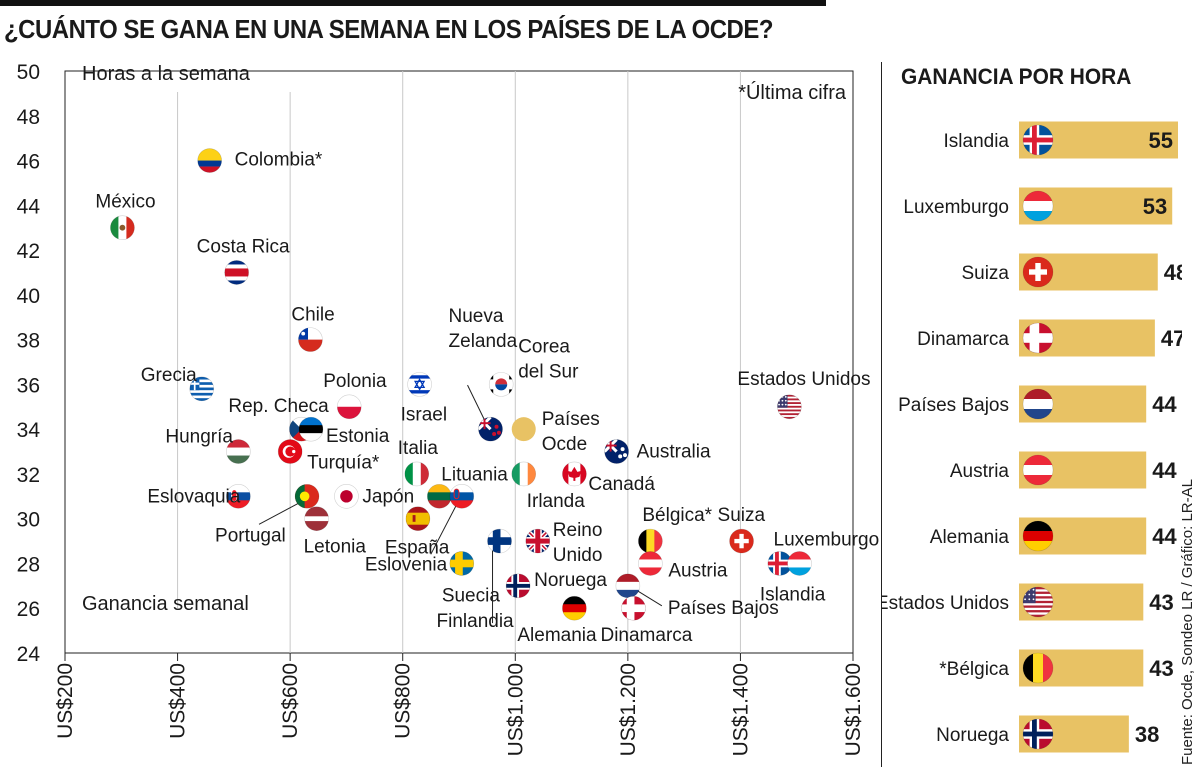 The image size is (1200, 769). I want to click on point-label-grecia: Grecia, so click(169, 375).